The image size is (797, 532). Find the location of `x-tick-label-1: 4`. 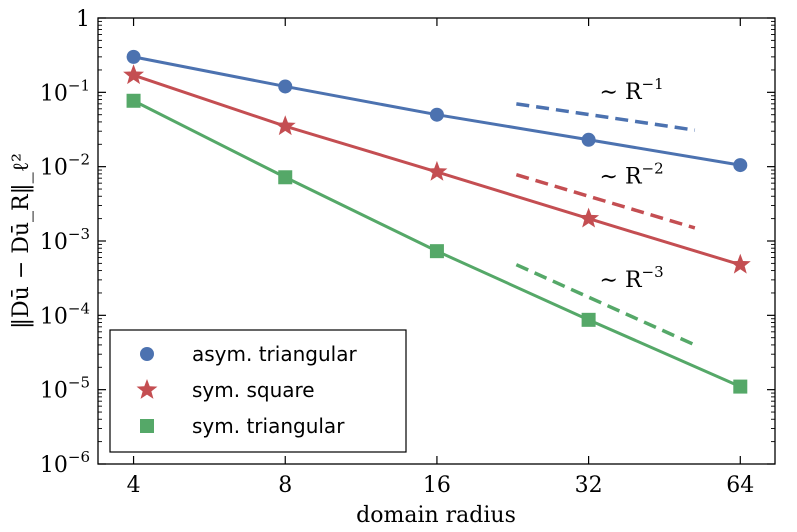

x-tick-label-1: 4 is located at coordinates (134, 485).